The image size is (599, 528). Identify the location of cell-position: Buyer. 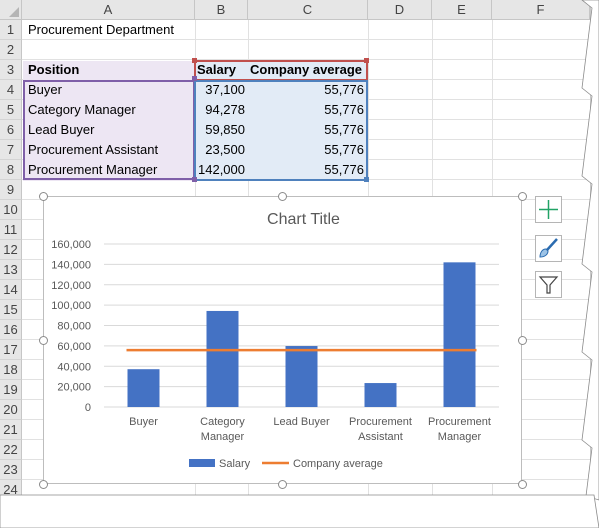
(45, 89).